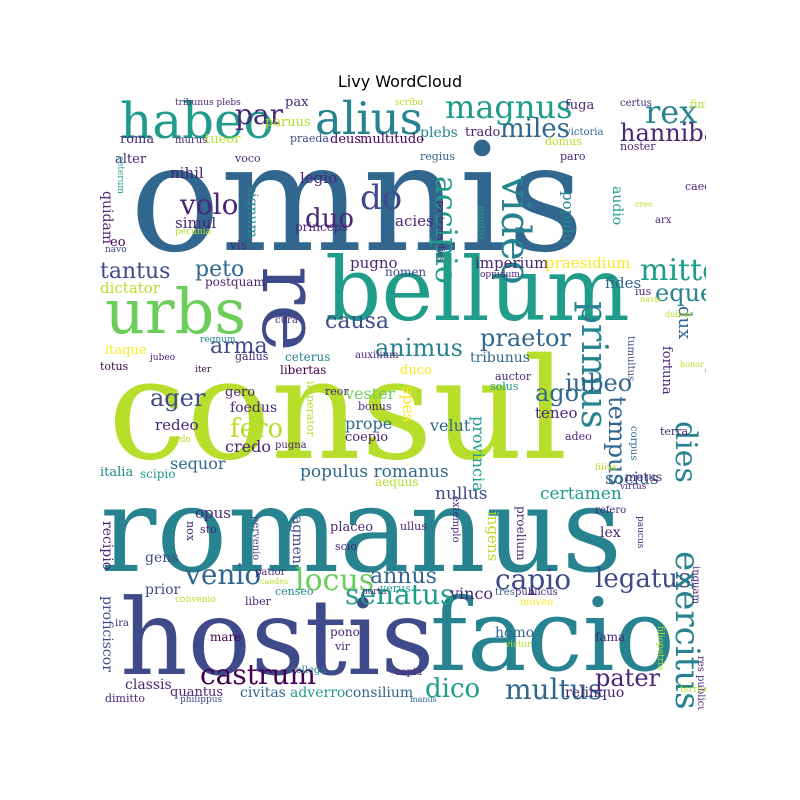  I want to click on cloud-word: filius, so click(606, 468).